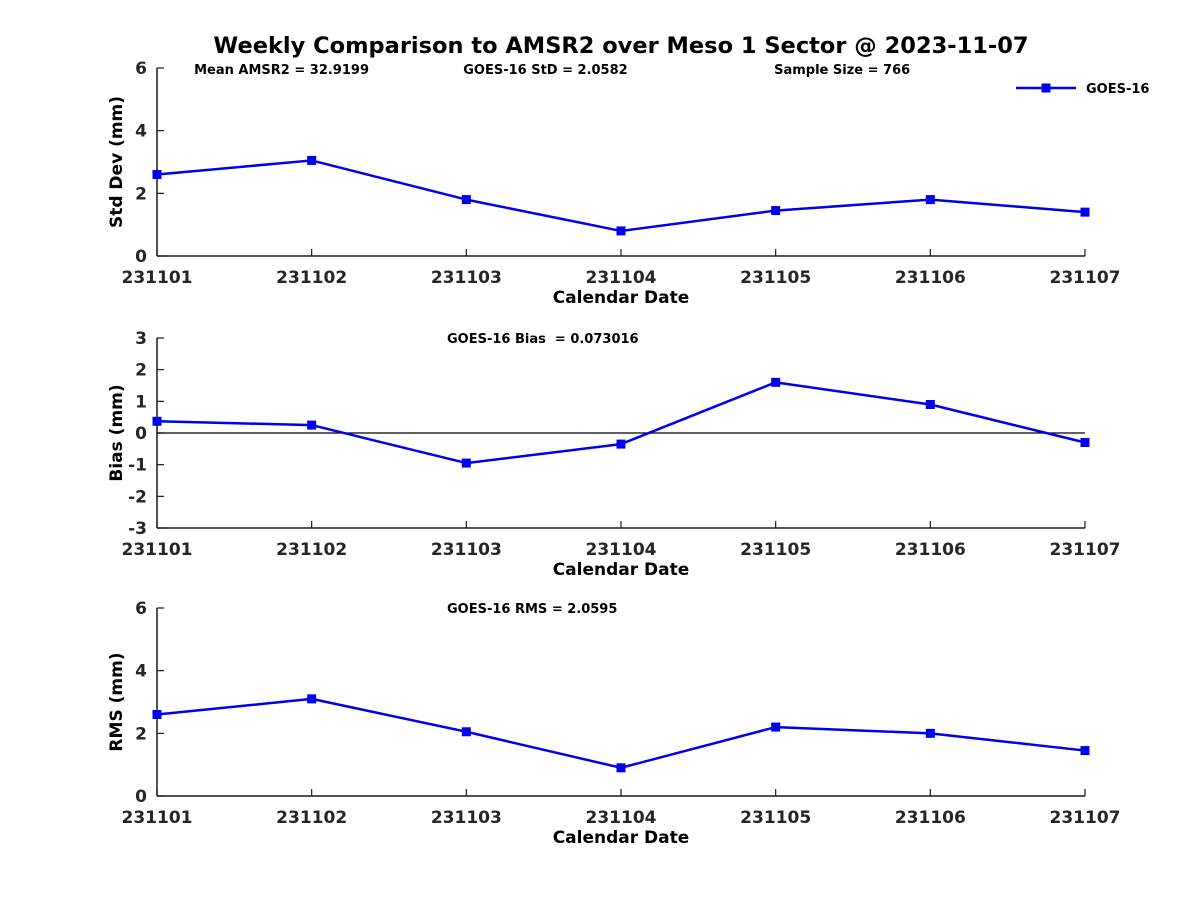 The height and width of the screenshot is (900, 1200). I want to click on rms-x-tick-label: 231101, so click(157, 818).